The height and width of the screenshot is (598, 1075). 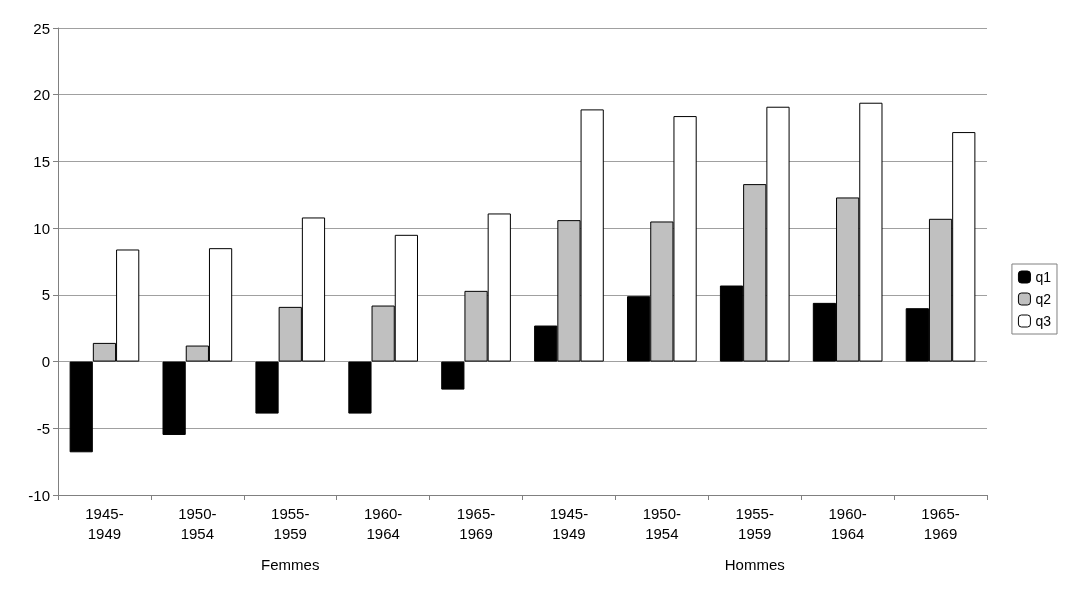 I want to click on legend-label: q1, so click(x=1043, y=277).